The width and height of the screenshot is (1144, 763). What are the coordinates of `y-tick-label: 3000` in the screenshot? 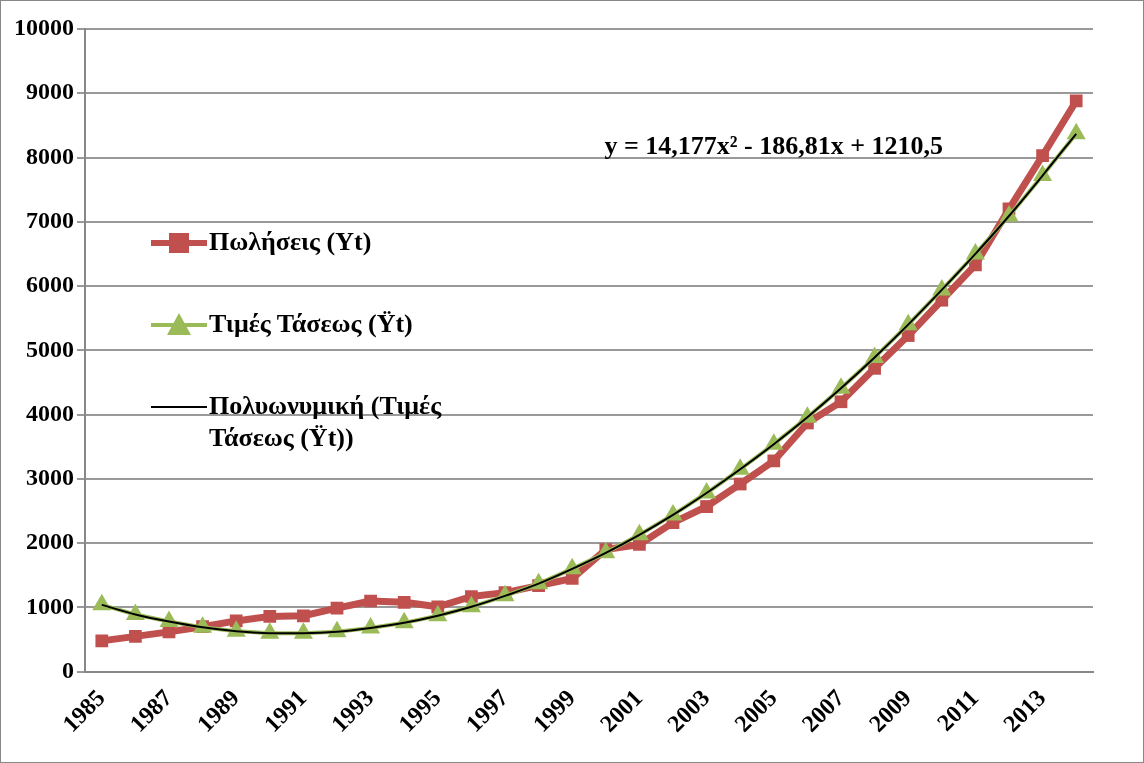 It's located at (50, 477).